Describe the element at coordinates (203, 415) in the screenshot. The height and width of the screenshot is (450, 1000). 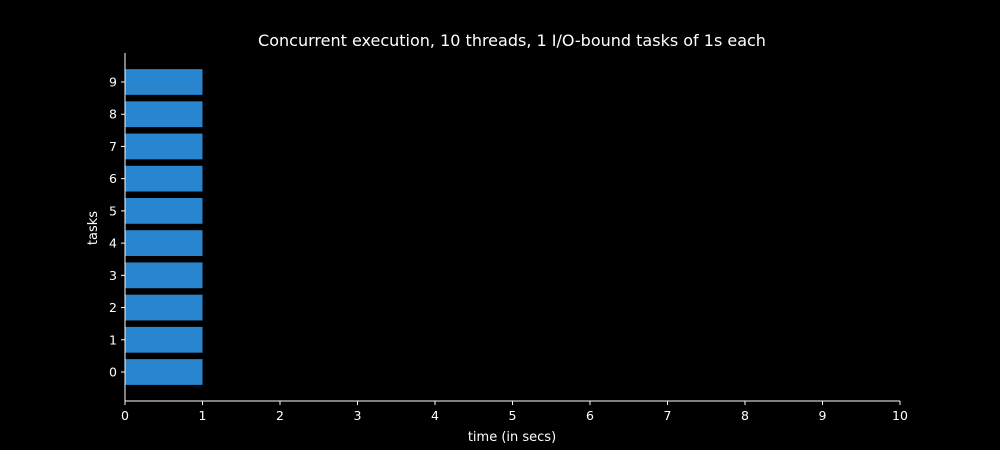
I see `x-tick-label-1: 1` at that location.